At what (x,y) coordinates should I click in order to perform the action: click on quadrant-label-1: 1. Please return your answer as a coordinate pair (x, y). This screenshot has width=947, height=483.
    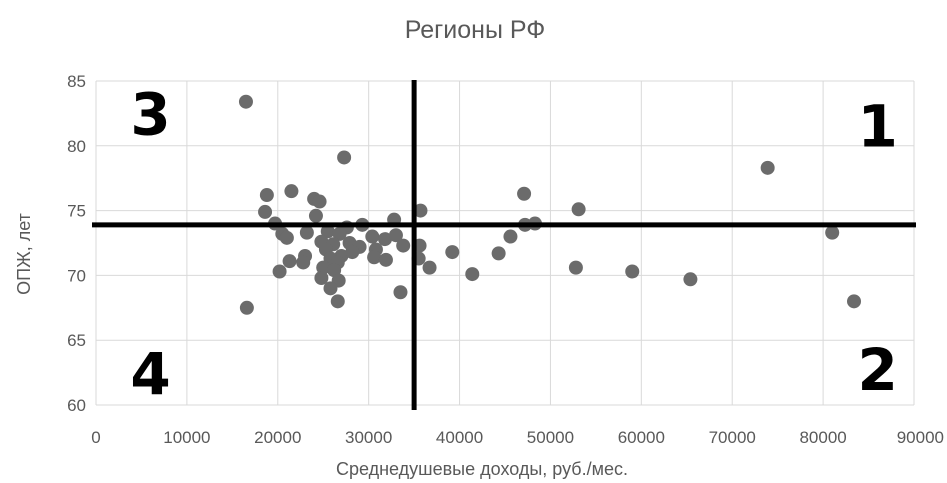
    Looking at the image, I should click on (877, 126).